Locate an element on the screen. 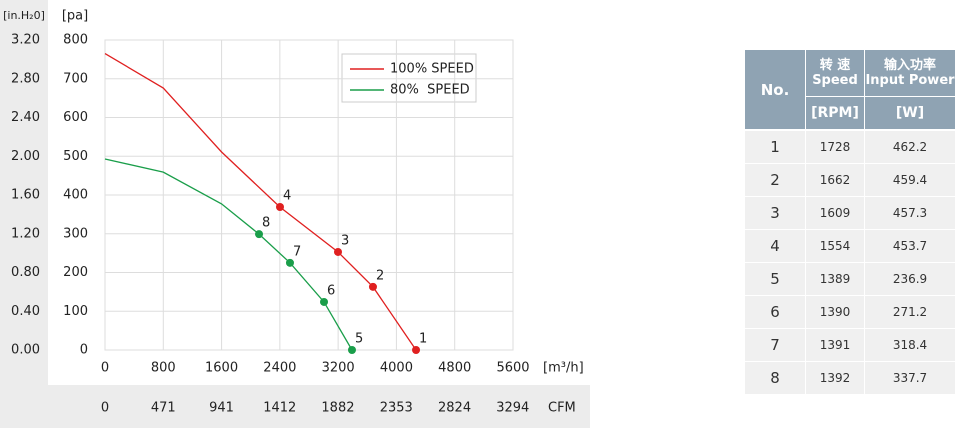 This screenshot has height=428, width=956. table-cell: 457.3 is located at coordinates (910, 213).